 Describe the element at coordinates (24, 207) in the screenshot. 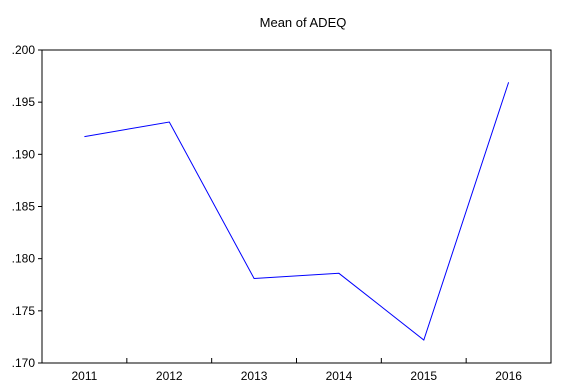

I see `y-tick-label: .185` at that location.